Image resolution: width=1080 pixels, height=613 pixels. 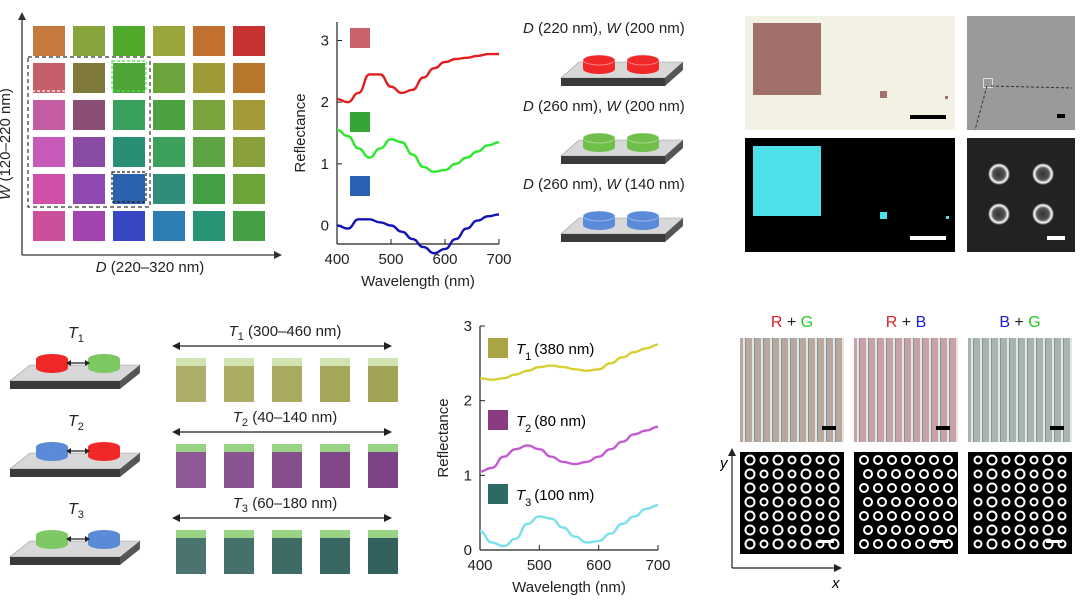 What do you see at coordinates (620, 137) in the screenshot?
I see `nanodisk-item: D (260 nm), W (200 nm)` at bounding box center [620, 137].